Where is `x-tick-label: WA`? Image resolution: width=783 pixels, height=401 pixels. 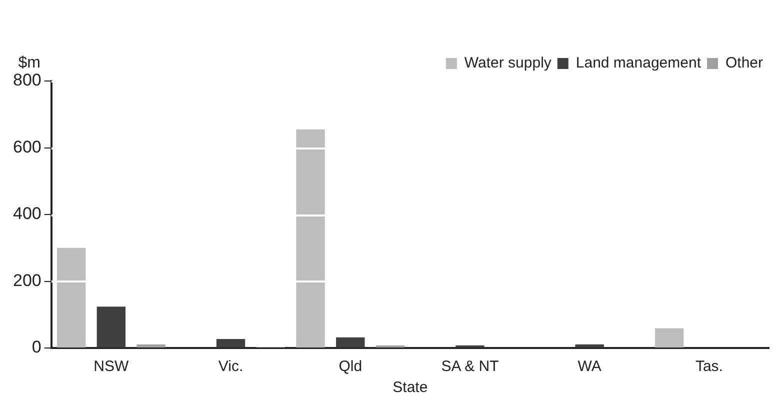
x-tick-label: WA is located at coordinates (590, 367).